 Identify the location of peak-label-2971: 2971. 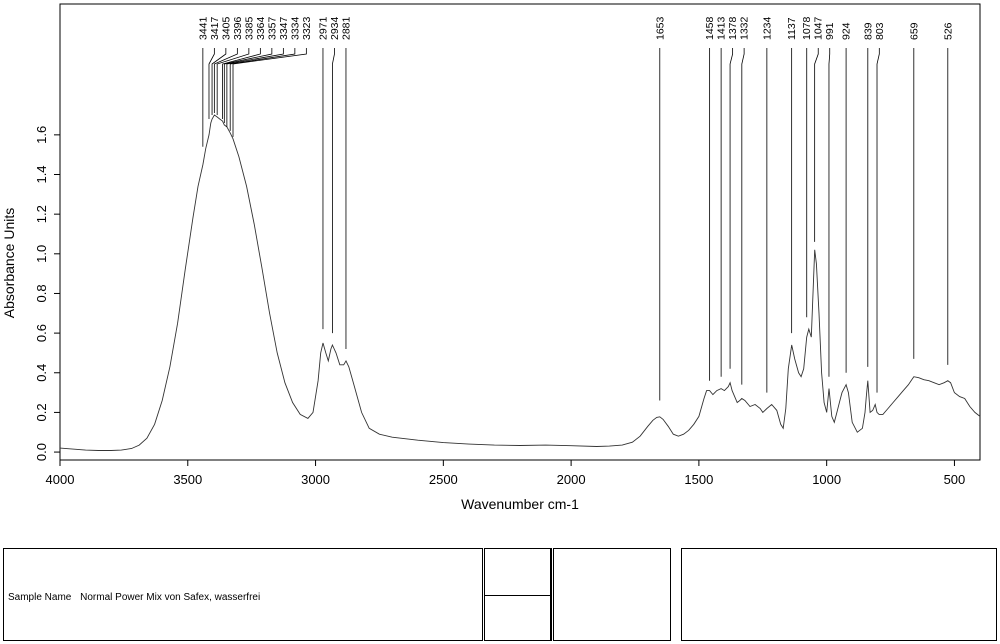
(323, 28).